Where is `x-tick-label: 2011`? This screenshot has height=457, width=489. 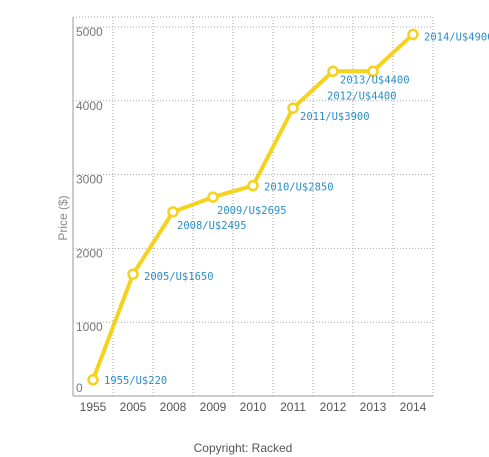
x-tick-label: 2011 is located at coordinates (293, 407).